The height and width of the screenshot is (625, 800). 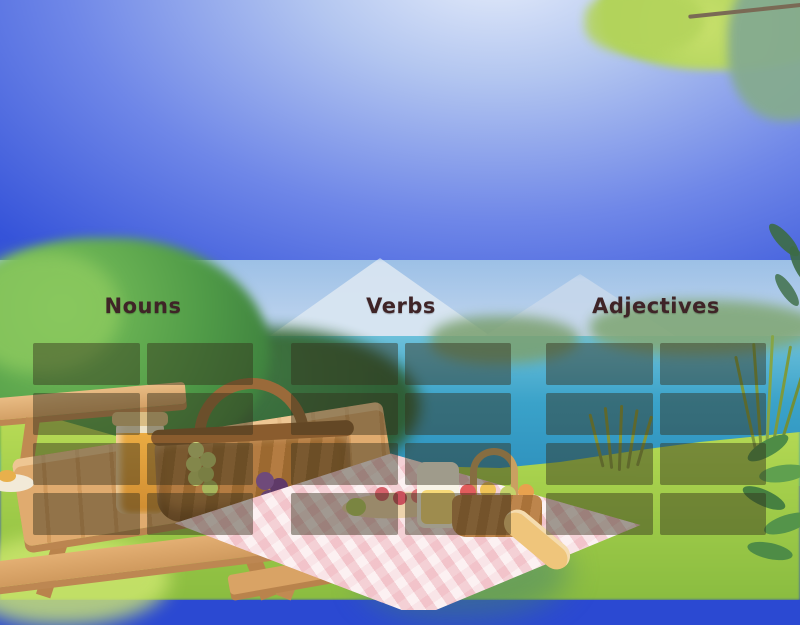 I want to click on category-label-verbs: Verbs, so click(x=401, y=306).